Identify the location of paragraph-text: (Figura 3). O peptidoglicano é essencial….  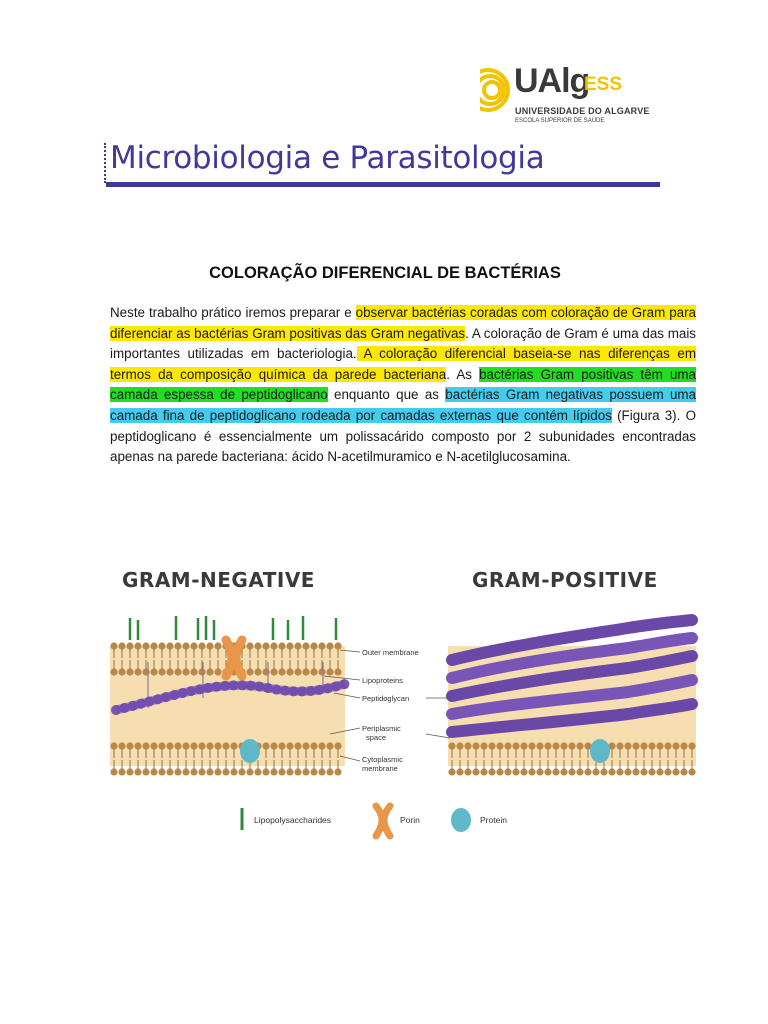
(403, 436).